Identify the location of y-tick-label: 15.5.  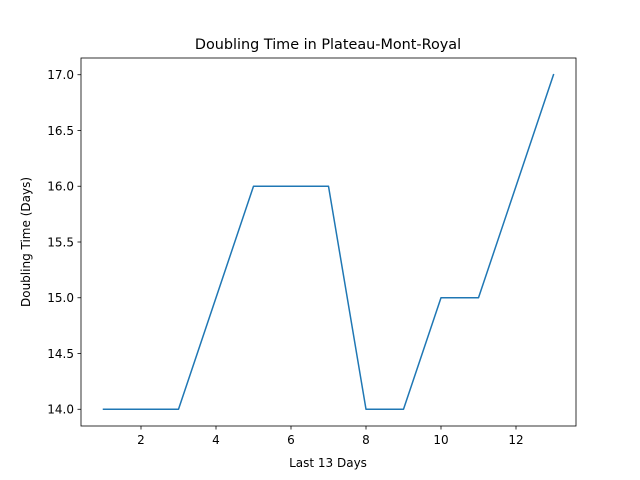
(60, 242).